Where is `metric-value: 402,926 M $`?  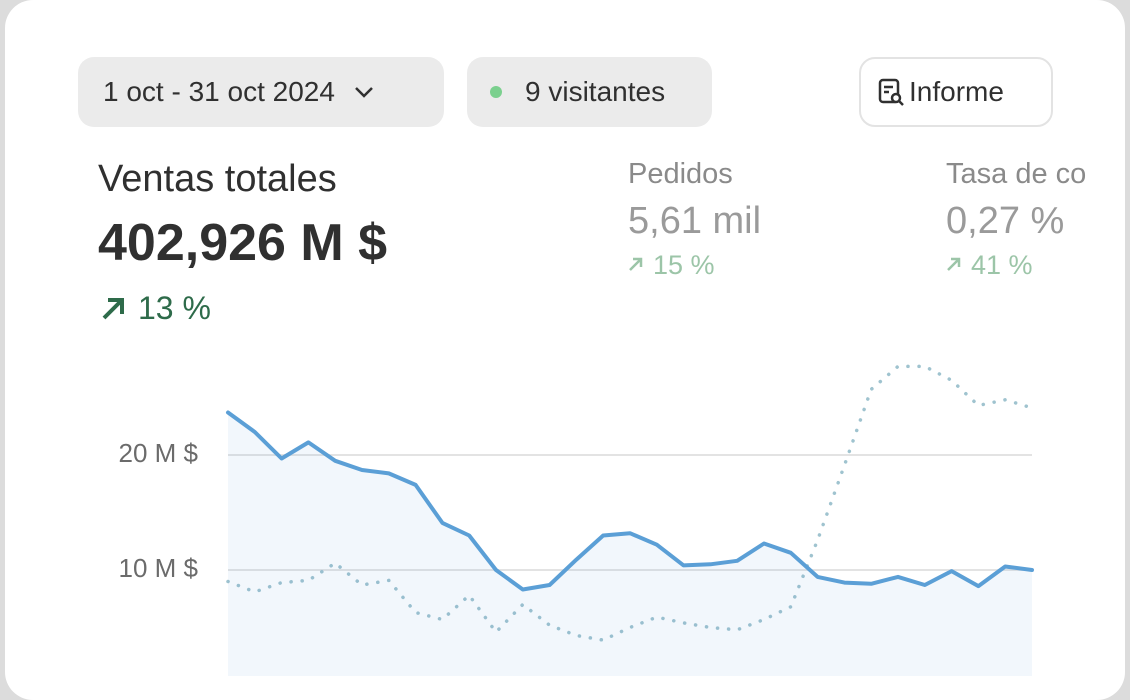
metric-value: 402,926 M $ is located at coordinates (243, 243).